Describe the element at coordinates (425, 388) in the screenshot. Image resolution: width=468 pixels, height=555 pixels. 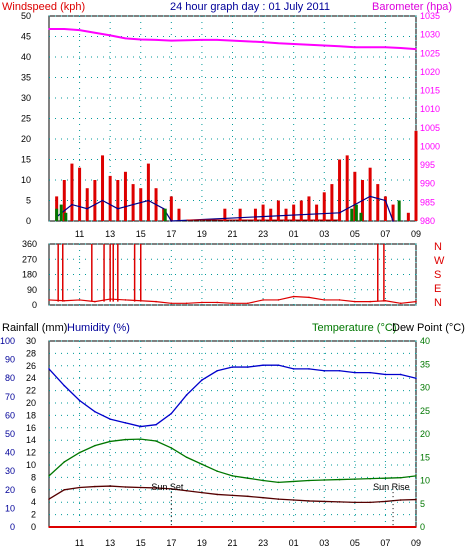
I see `temperature-tick: 30` at that location.